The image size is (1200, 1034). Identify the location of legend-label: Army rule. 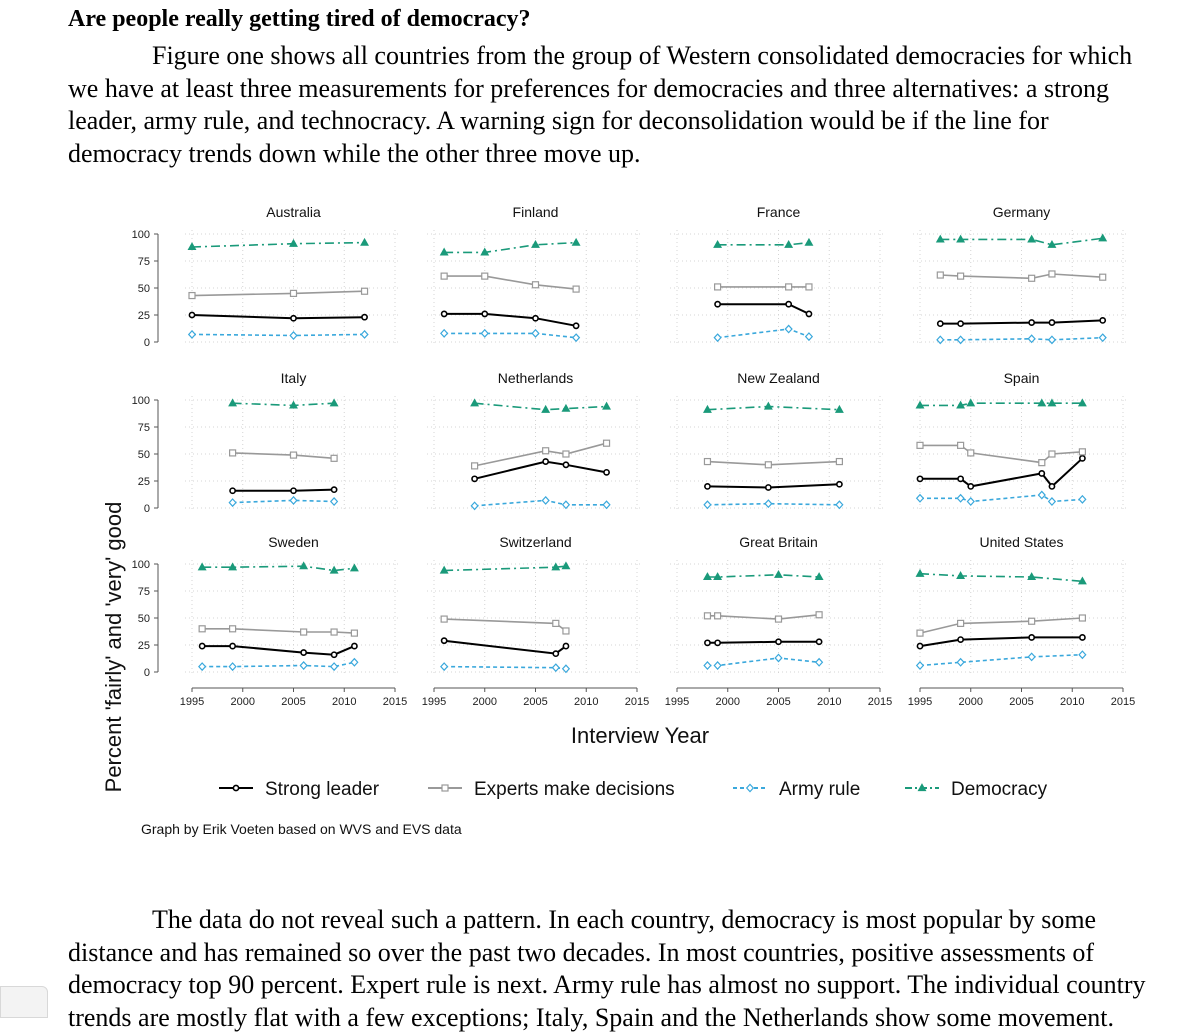
(819, 789).